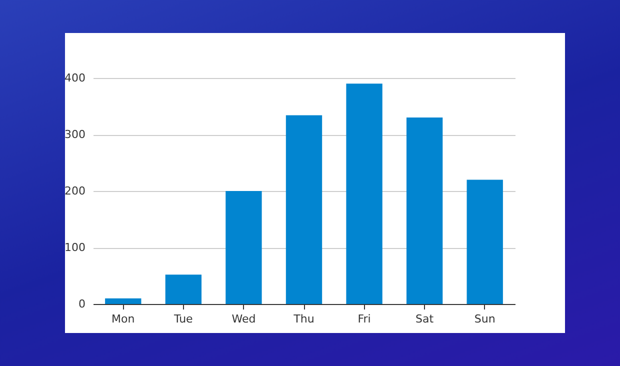 The height and width of the screenshot is (366, 620). I want to click on y-tick-label: 0, so click(82, 304).